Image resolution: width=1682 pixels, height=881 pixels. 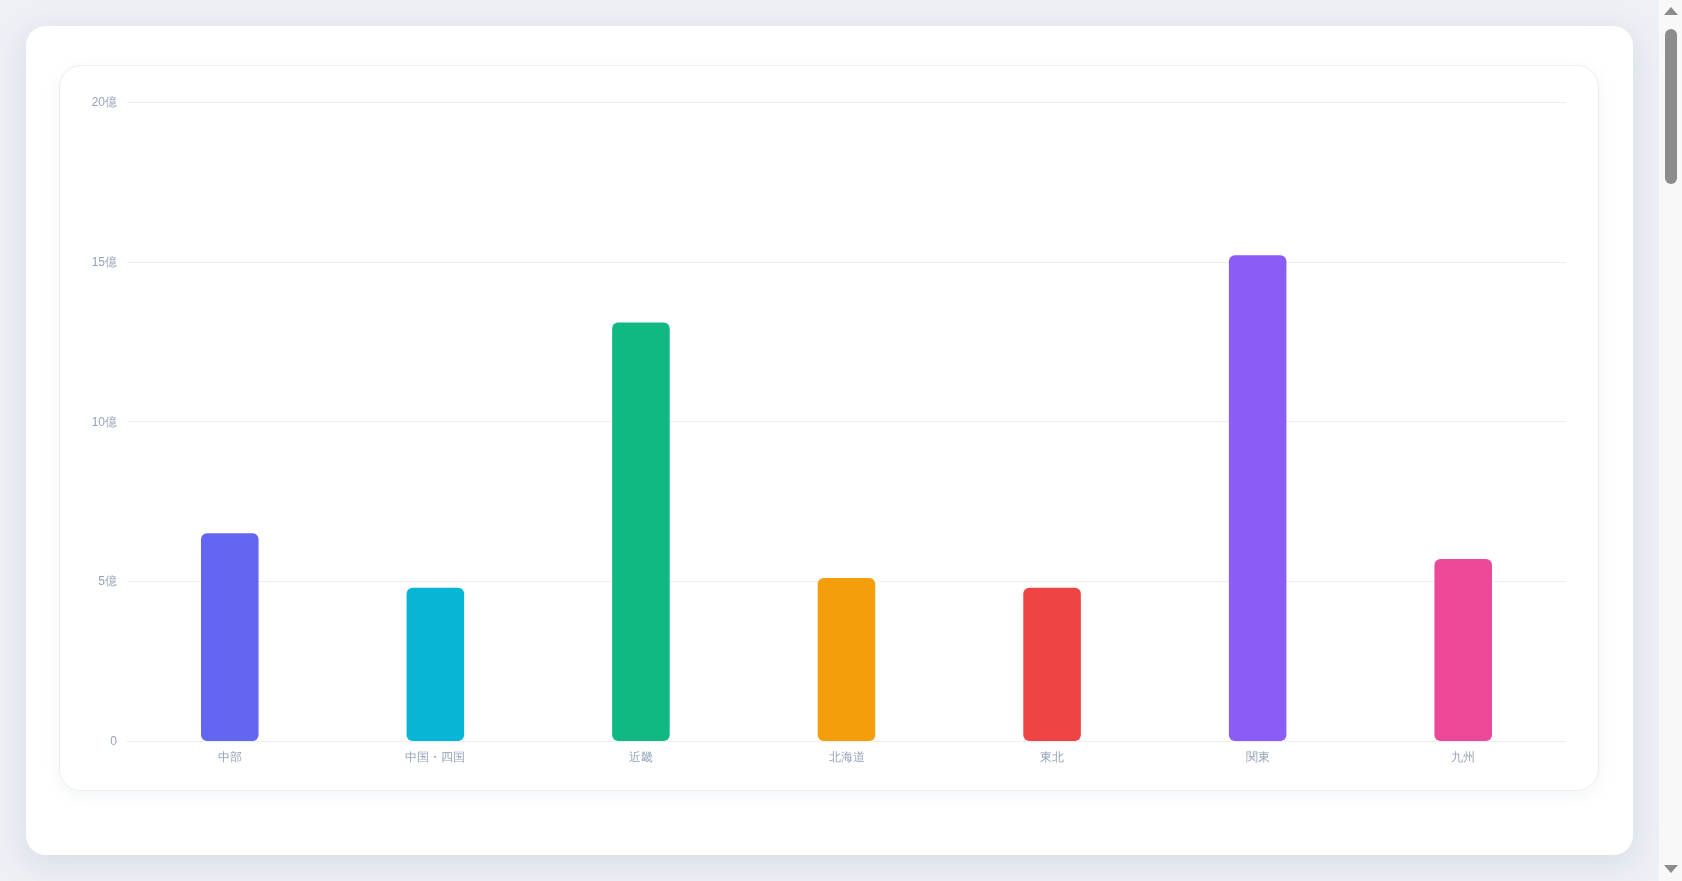 I want to click on y-tick-label: 15億, so click(x=104, y=261).